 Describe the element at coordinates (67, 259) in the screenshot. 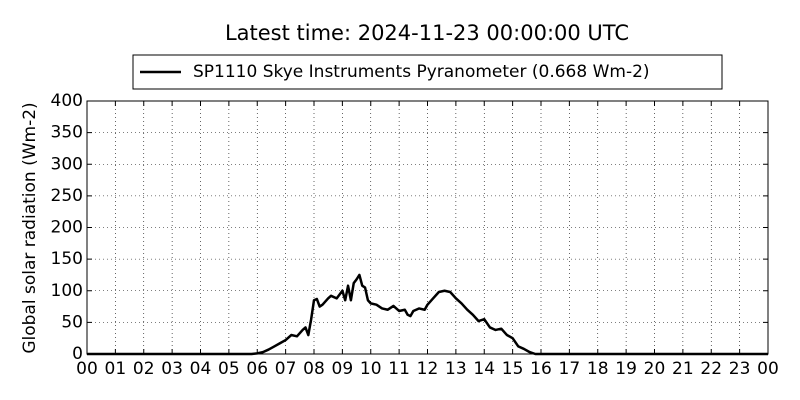

I see `y-tick-label: 150` at that location.